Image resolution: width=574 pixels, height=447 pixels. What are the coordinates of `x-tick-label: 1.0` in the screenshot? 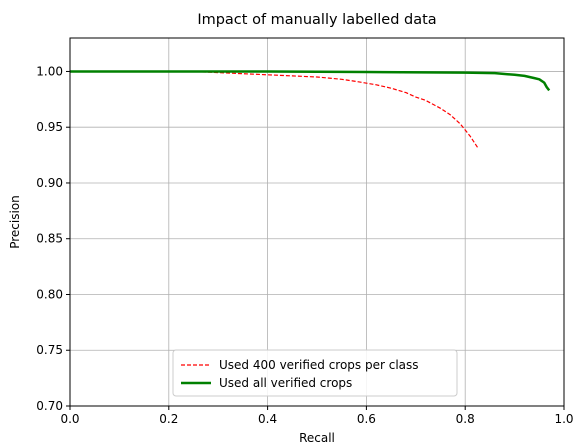 It's located at (563, 419).